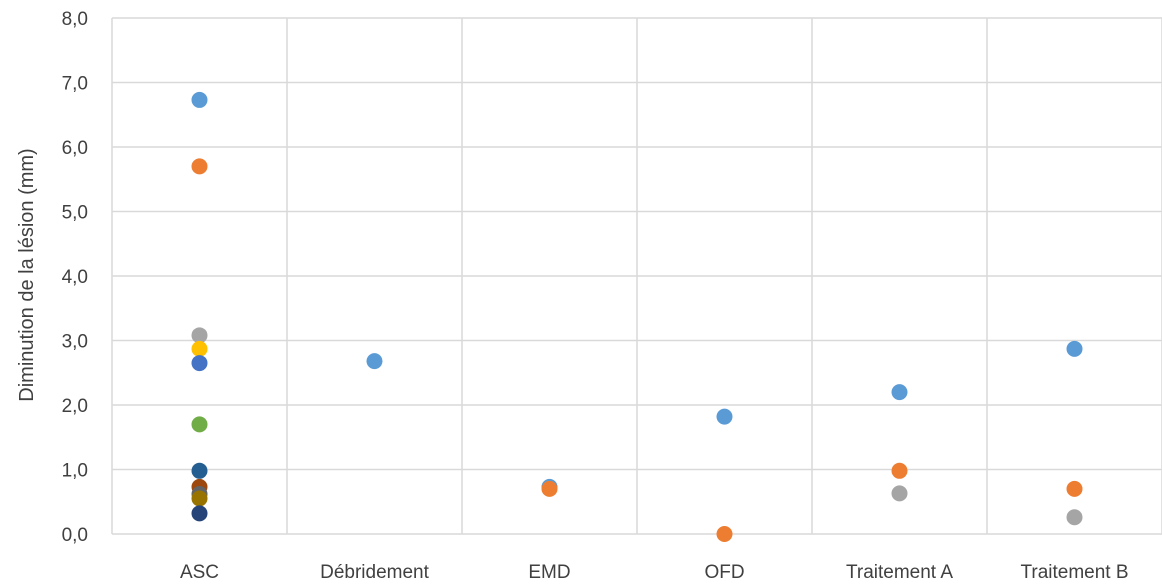 This screenshot has height=585, width=1162. What do you see at coordinates (199, 572) in the screenshot?
I see `x-tick-label: ASC` at bounding box center [199, 572].